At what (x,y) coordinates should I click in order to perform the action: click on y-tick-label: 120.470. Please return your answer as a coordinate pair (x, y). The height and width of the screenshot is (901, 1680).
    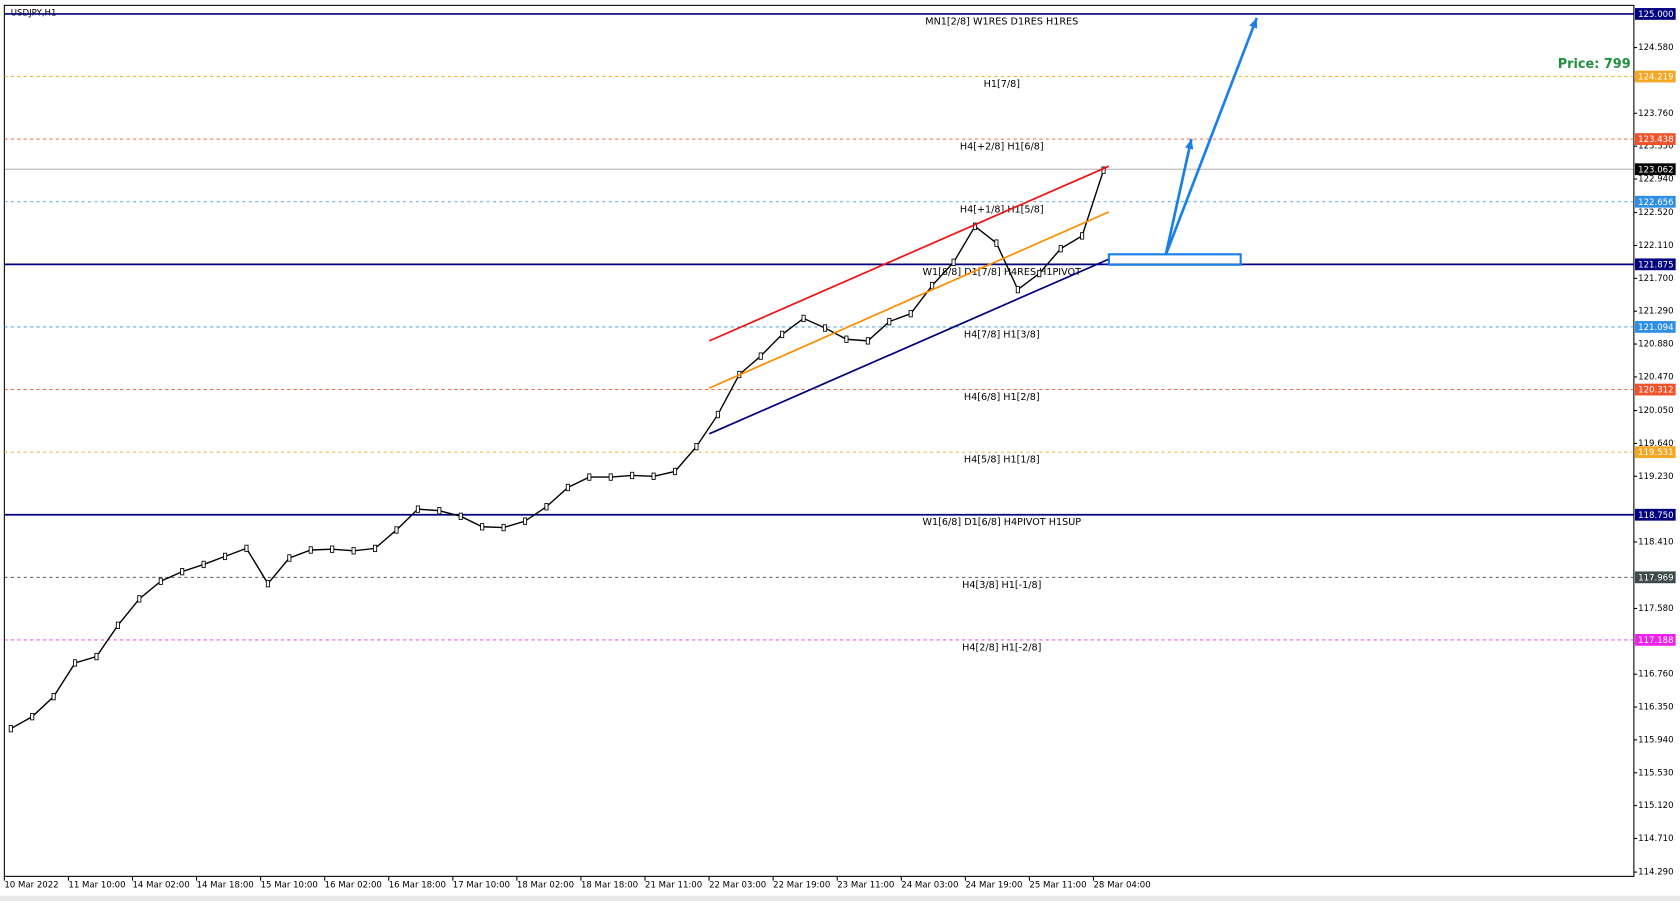
    Looking at the image, I should click on (1655, 377).